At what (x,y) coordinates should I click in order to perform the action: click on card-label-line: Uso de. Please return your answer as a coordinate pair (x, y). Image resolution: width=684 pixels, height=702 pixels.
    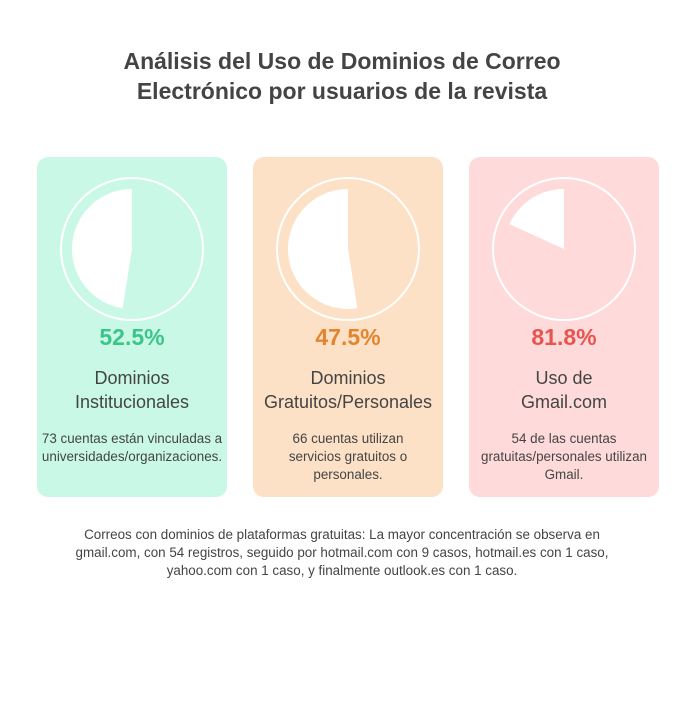
    Looking at the image, I should click on (564, 378).